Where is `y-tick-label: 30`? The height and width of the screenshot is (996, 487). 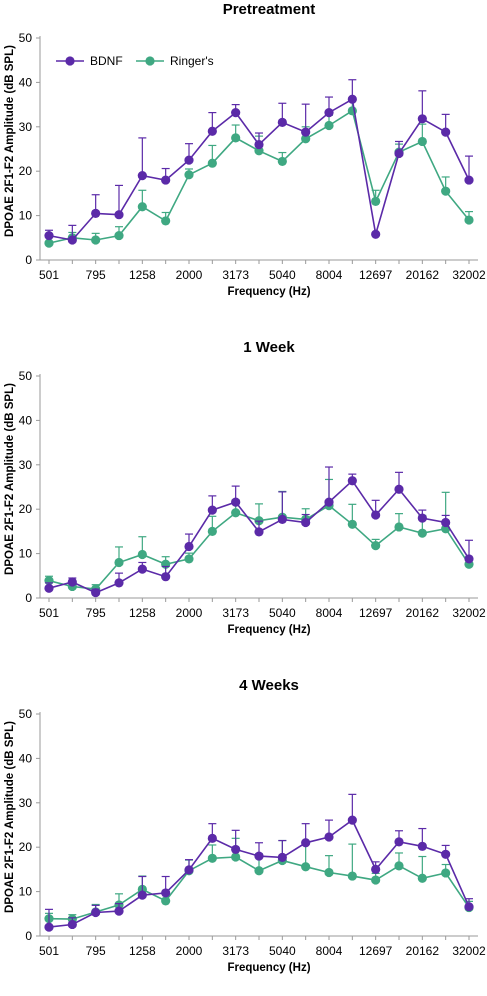 y-tick-label: 30 is located at coordinates (26, 127).